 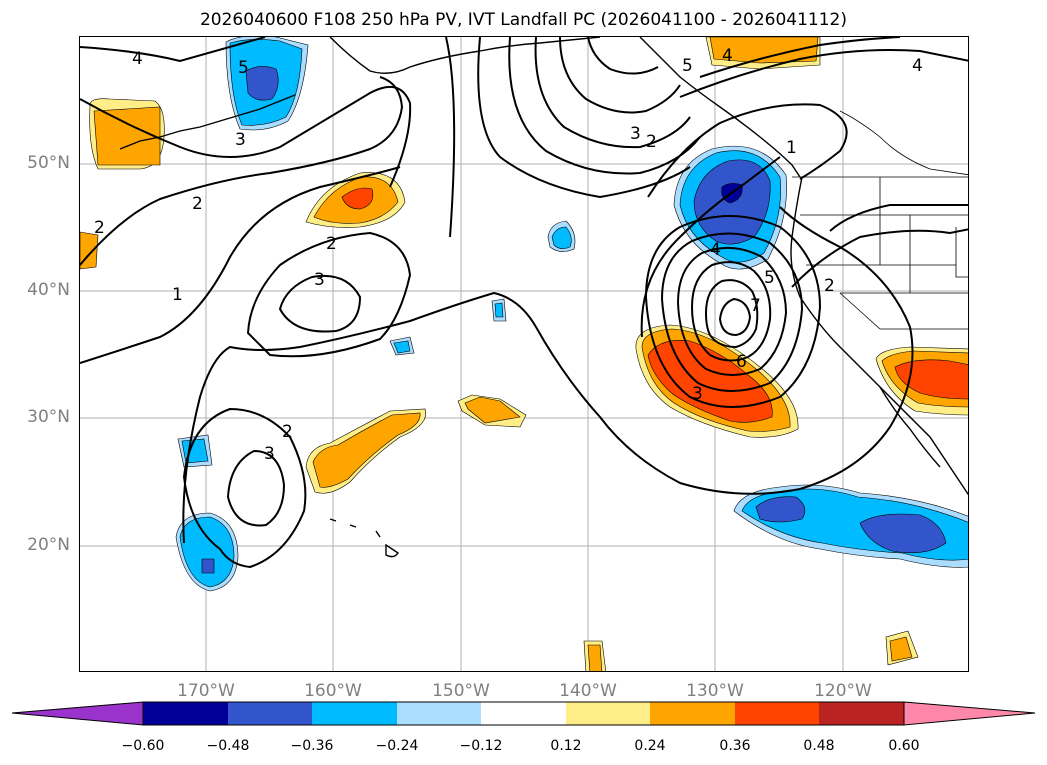 What do you see at coordinates (461, 691) in the screenshot?
I see `lon-label-150w: 150°W` at bounding box center [461, 691].